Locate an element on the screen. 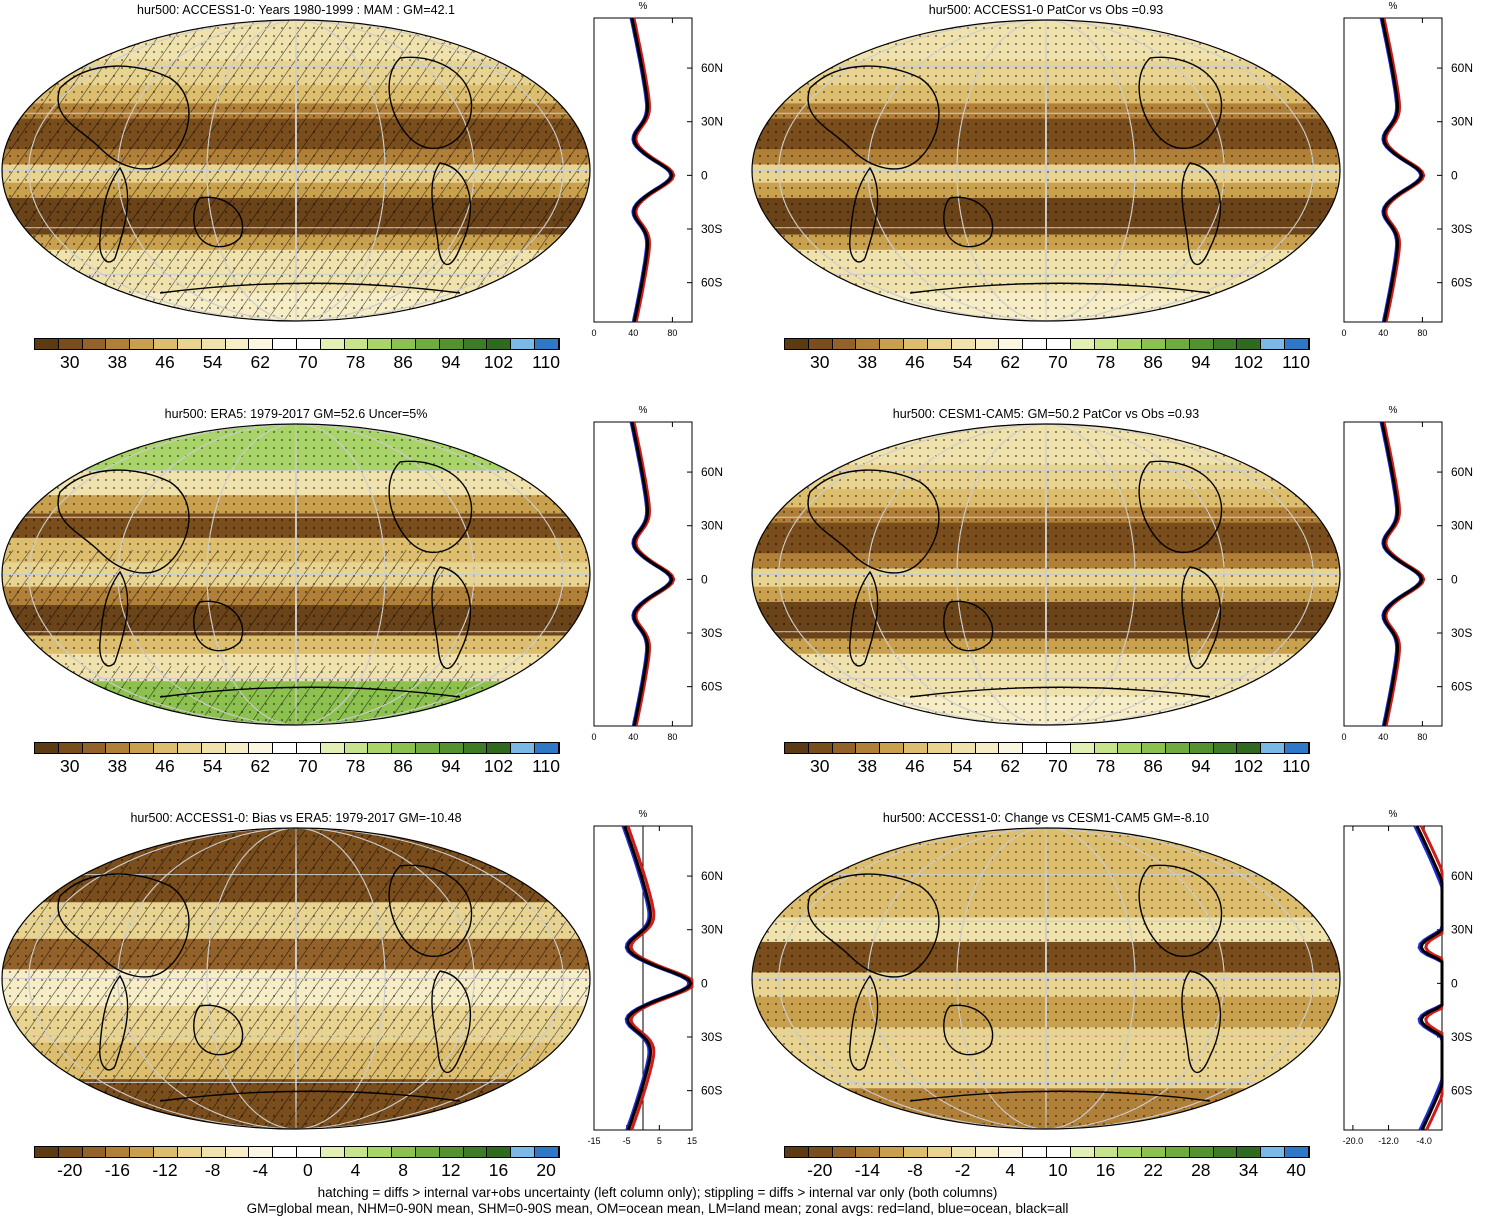  colorbar-tick-label: 12 is located at coordinates (451, 1170).